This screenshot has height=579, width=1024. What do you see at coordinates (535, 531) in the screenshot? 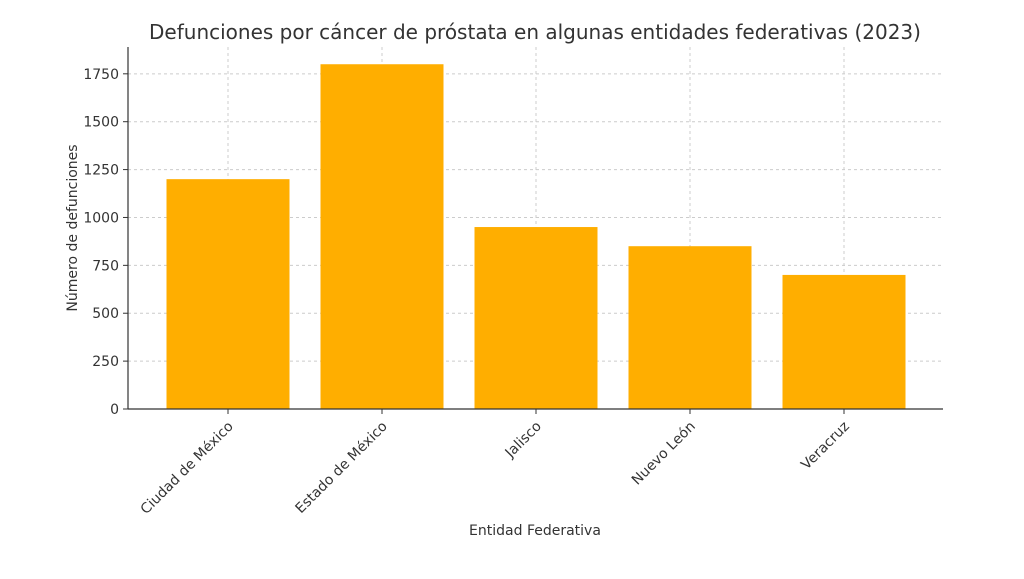
I see `x-axis-label: Entidad Federativa` at bounding box center [535, 531].